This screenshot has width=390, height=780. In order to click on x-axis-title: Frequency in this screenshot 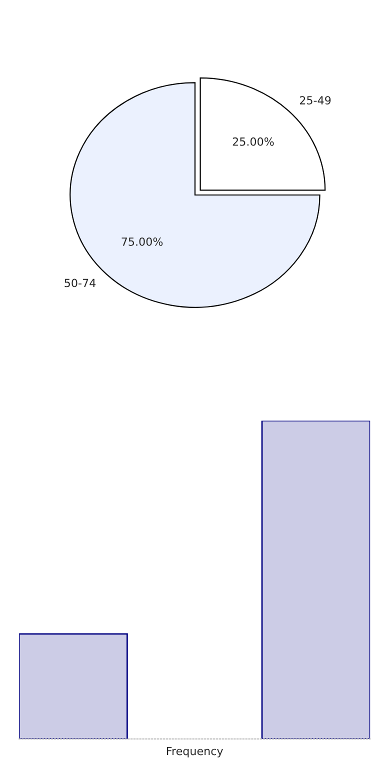, I will do `click(195, 752)`.